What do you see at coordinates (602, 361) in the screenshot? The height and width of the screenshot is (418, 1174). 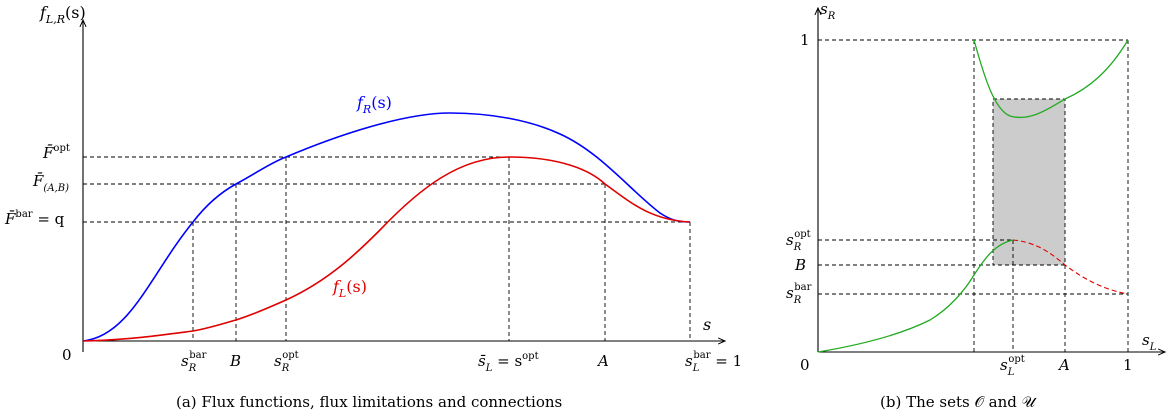 I see `tick-A: A` at bounding box center [602, 361].